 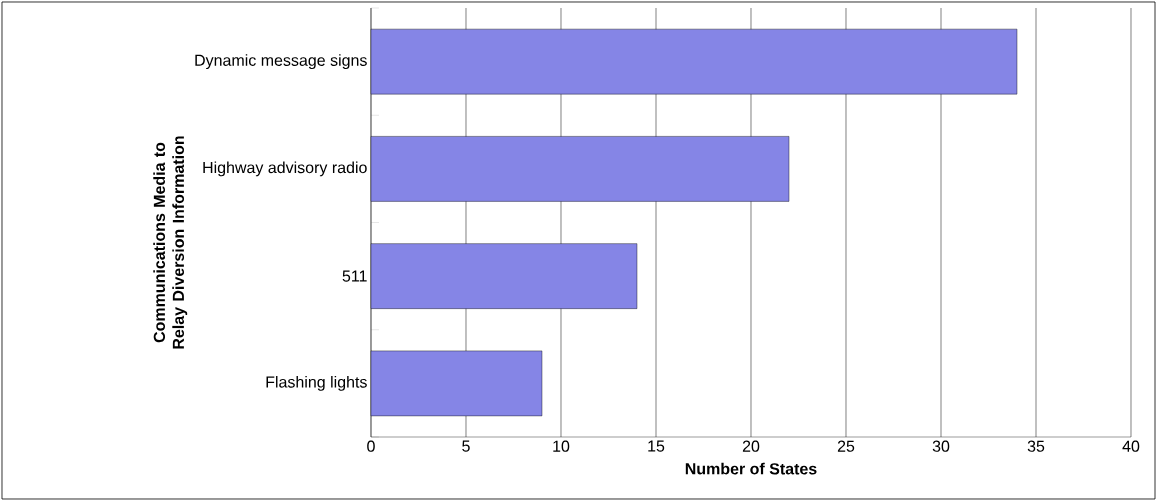 What do you see at coordinates (846, 446) in the screenshot?
I see `x-tick-label: 25` at bounding box center [846, 446].